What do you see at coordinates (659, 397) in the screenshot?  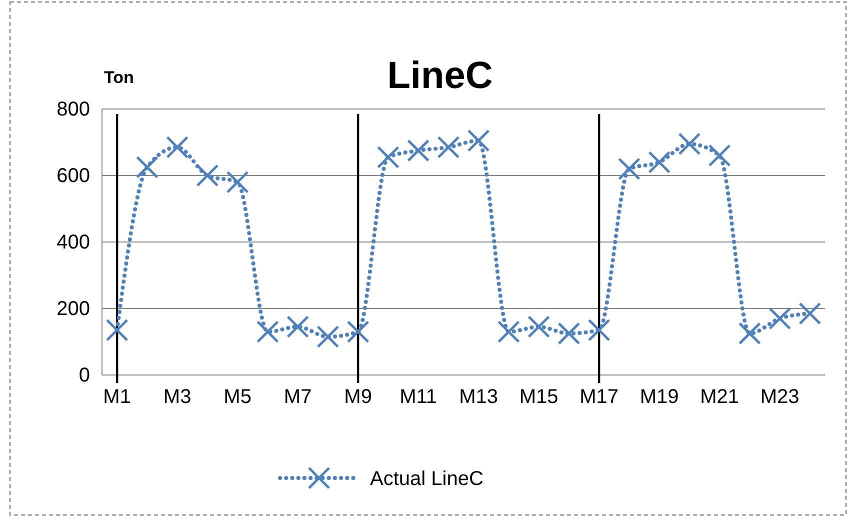 I see `x-tick-label: M19` at bounding box center [659, 397].